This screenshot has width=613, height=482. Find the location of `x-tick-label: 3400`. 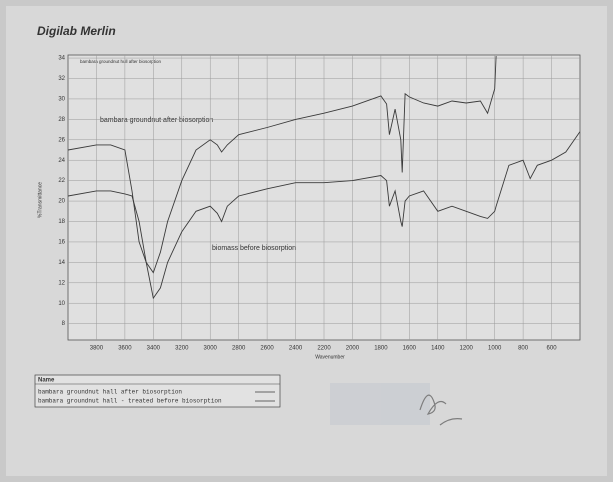

x-tick-label: 3400 is located at coordinates (154, 349).